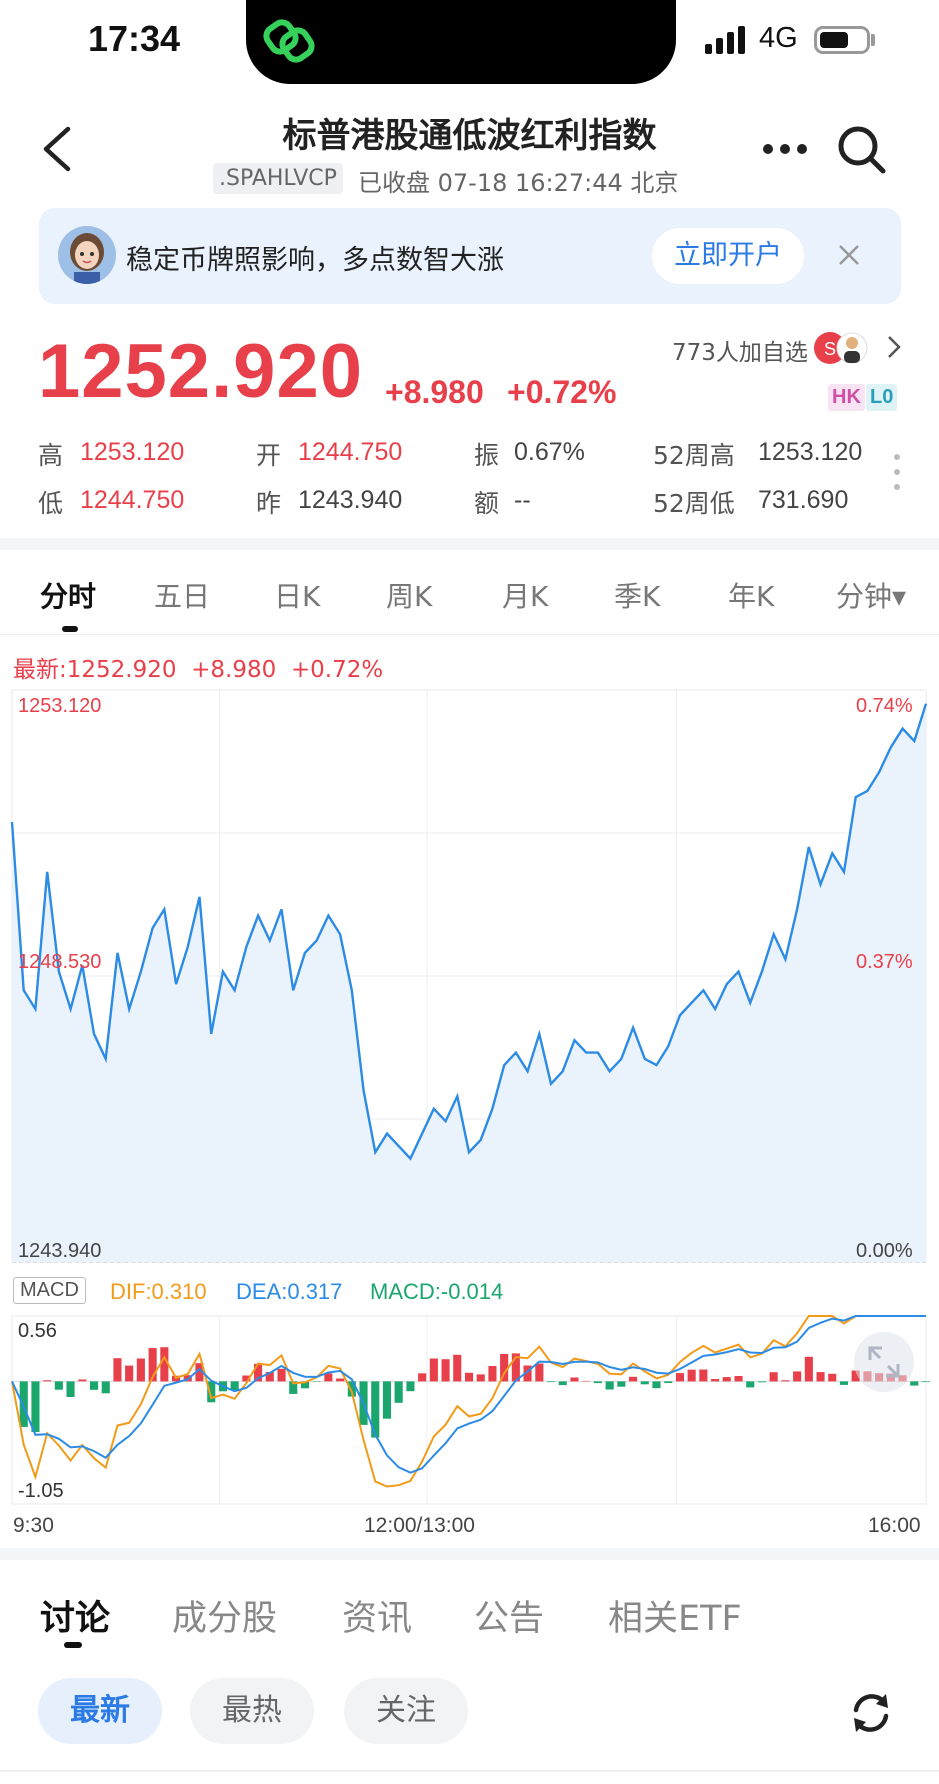  What do you see at coordinates (278, 178) in the screenshot?
I see `index-code: .SPAHLVCP` at bounding box center [278, 178].